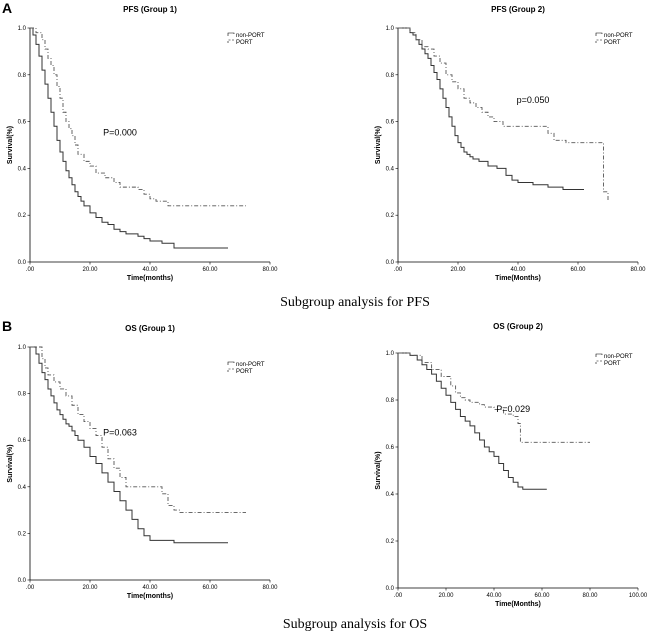 The image size is (650, 635). Describe the element at coordinates (150, 328) in the screenshot. I see `chart-title: OS (Group 1)` at that location.